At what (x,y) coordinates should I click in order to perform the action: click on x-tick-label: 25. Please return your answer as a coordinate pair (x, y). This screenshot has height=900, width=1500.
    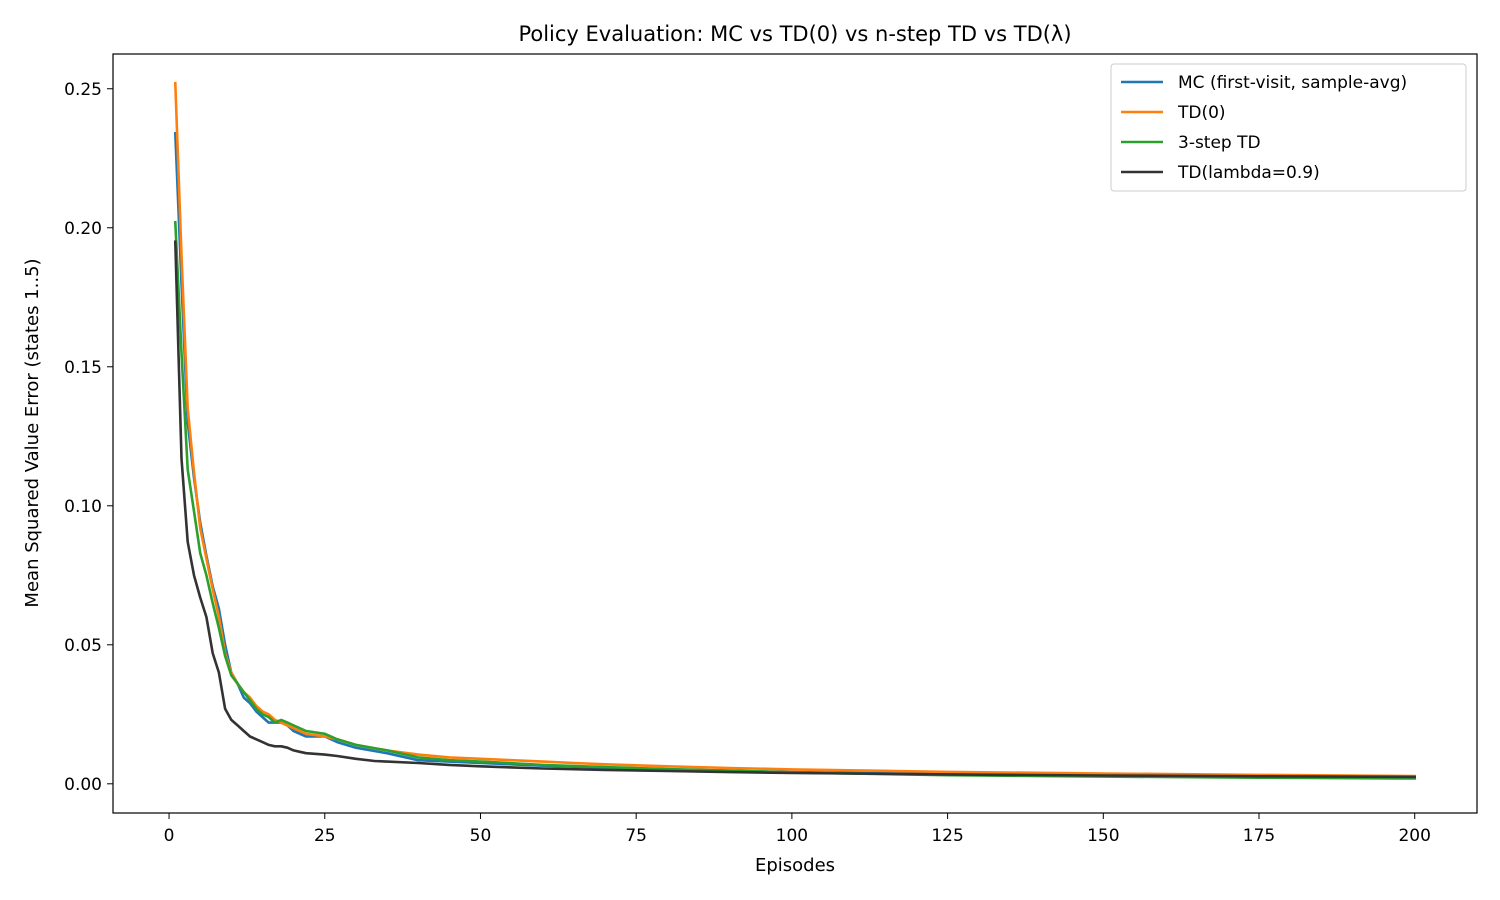
    Looking at the image, I should click on (325, 836).